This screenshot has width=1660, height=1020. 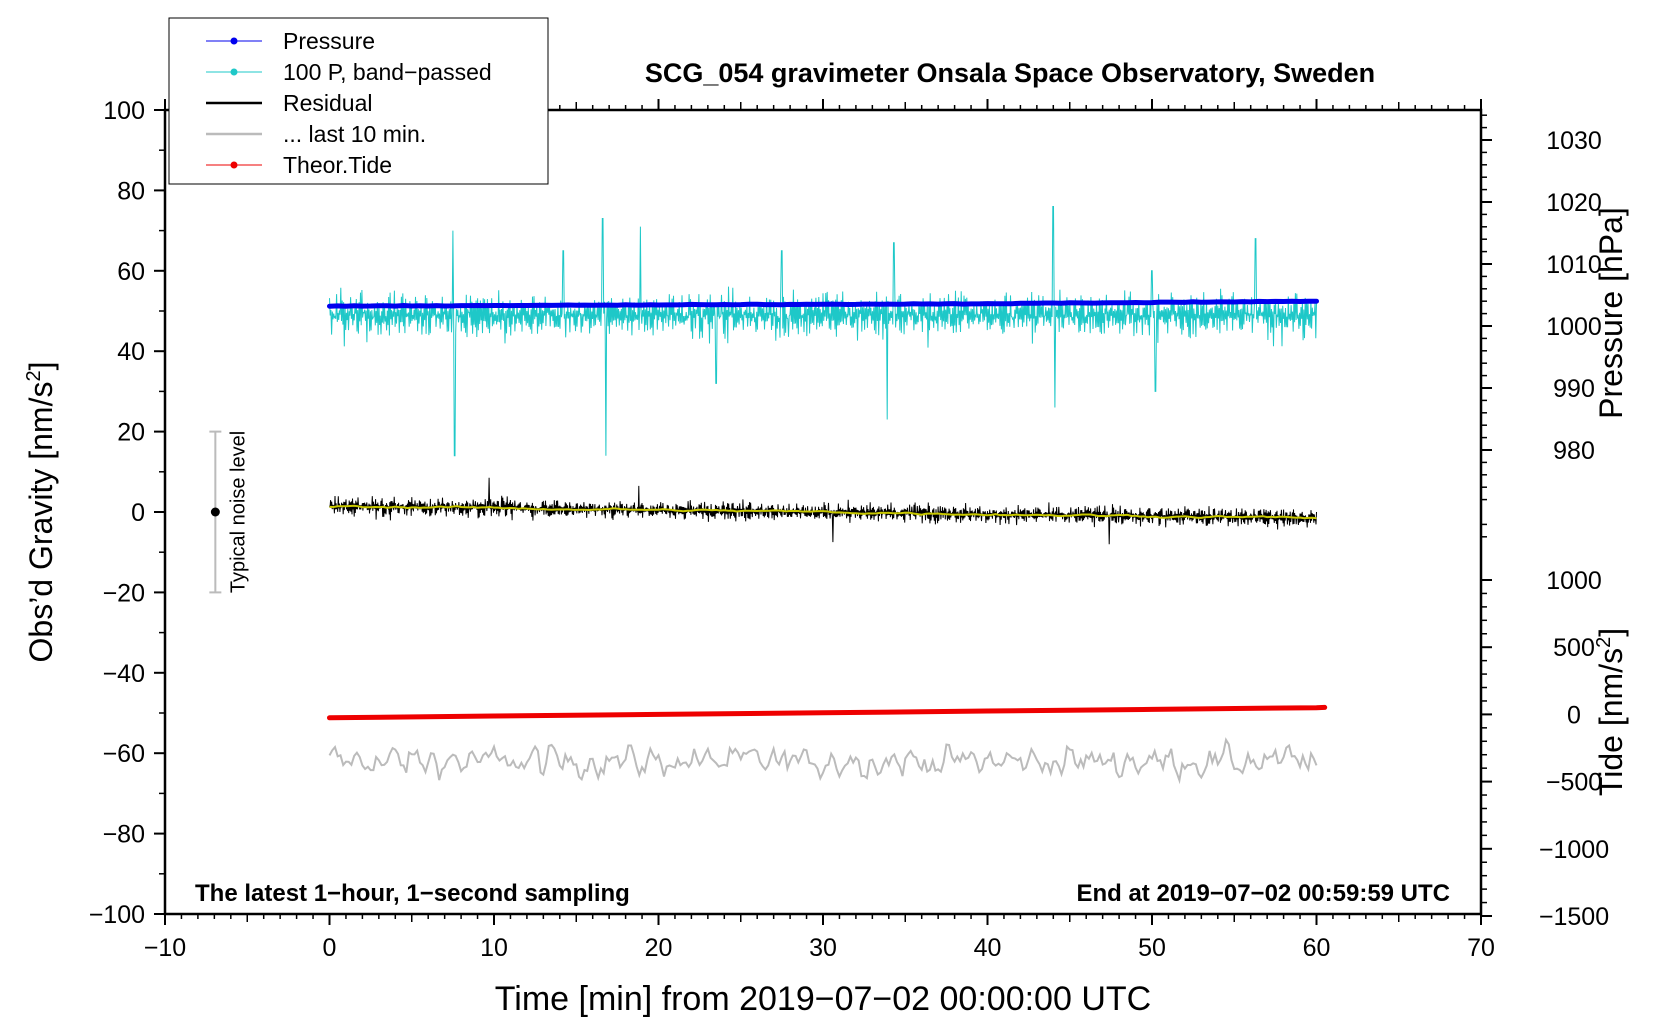 What do you see at coordinates (328, 103) in the screenshot?
I see `legend-label: Residual` at bounding box center [328, 103].